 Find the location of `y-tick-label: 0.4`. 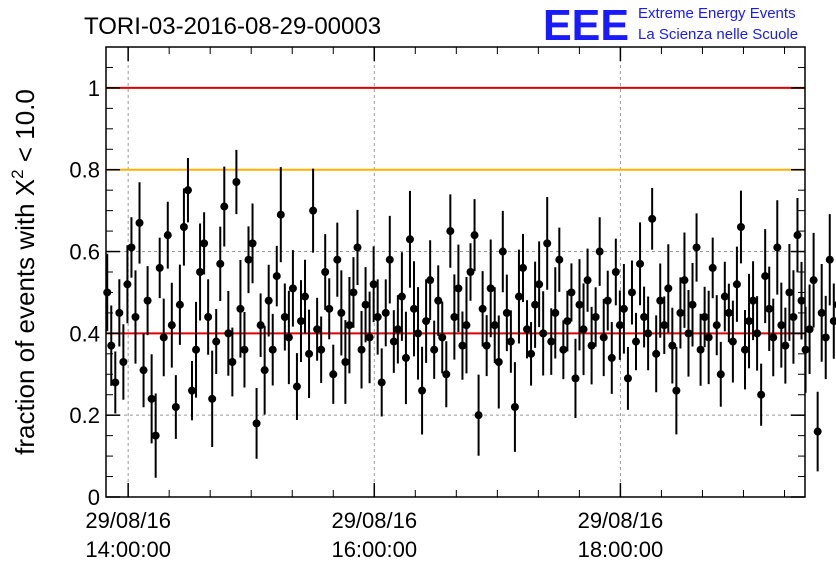

y-tick-label: 0.4 is located at coordinates (84, 333).